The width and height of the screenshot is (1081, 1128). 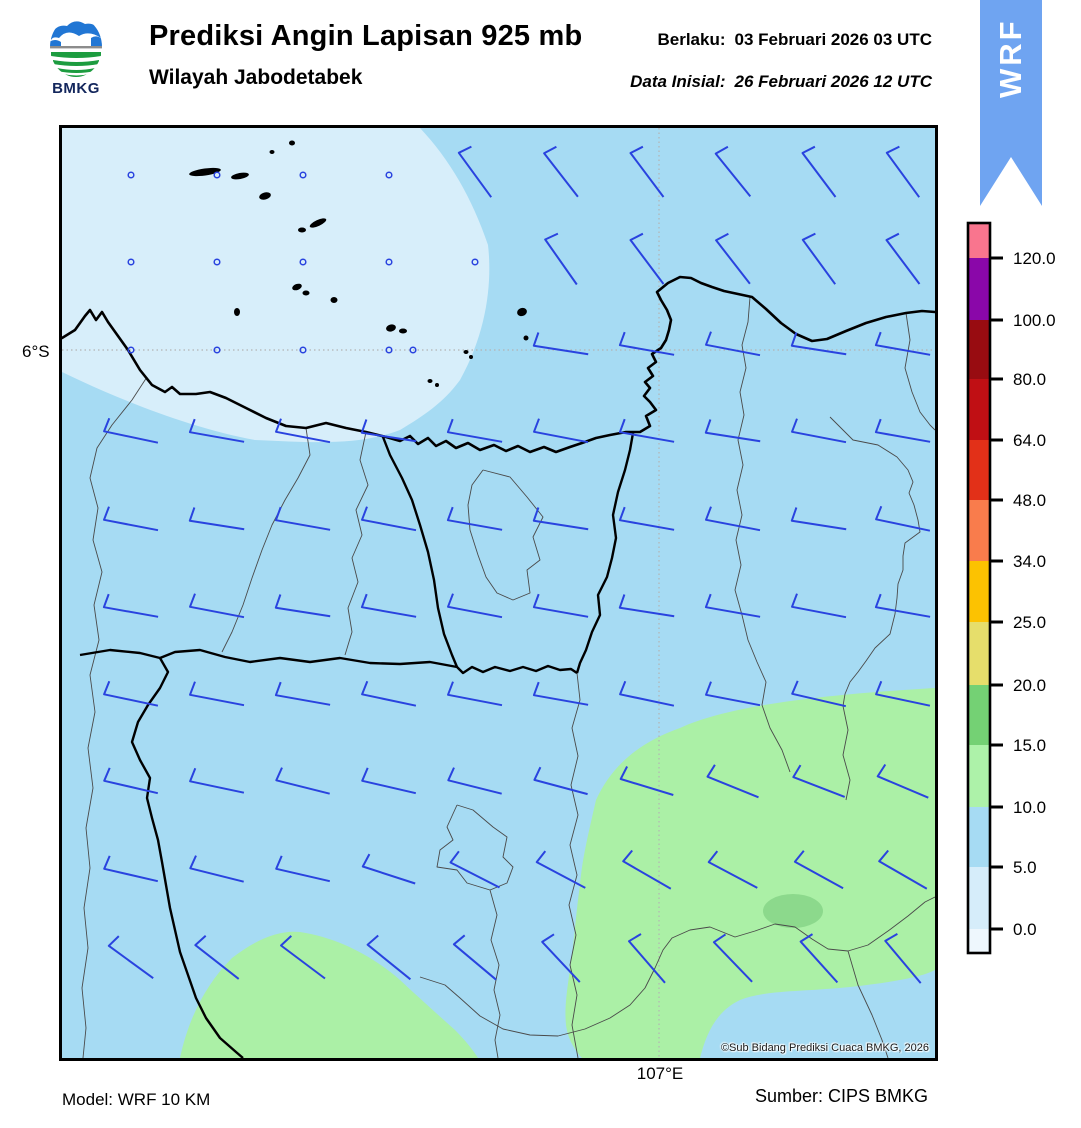 What do you see at coordinates (366, 36) in the screenshot?
I see `page-title: Prediksi Angin Lapisan 925 mb` at bounding box center [366, 36].